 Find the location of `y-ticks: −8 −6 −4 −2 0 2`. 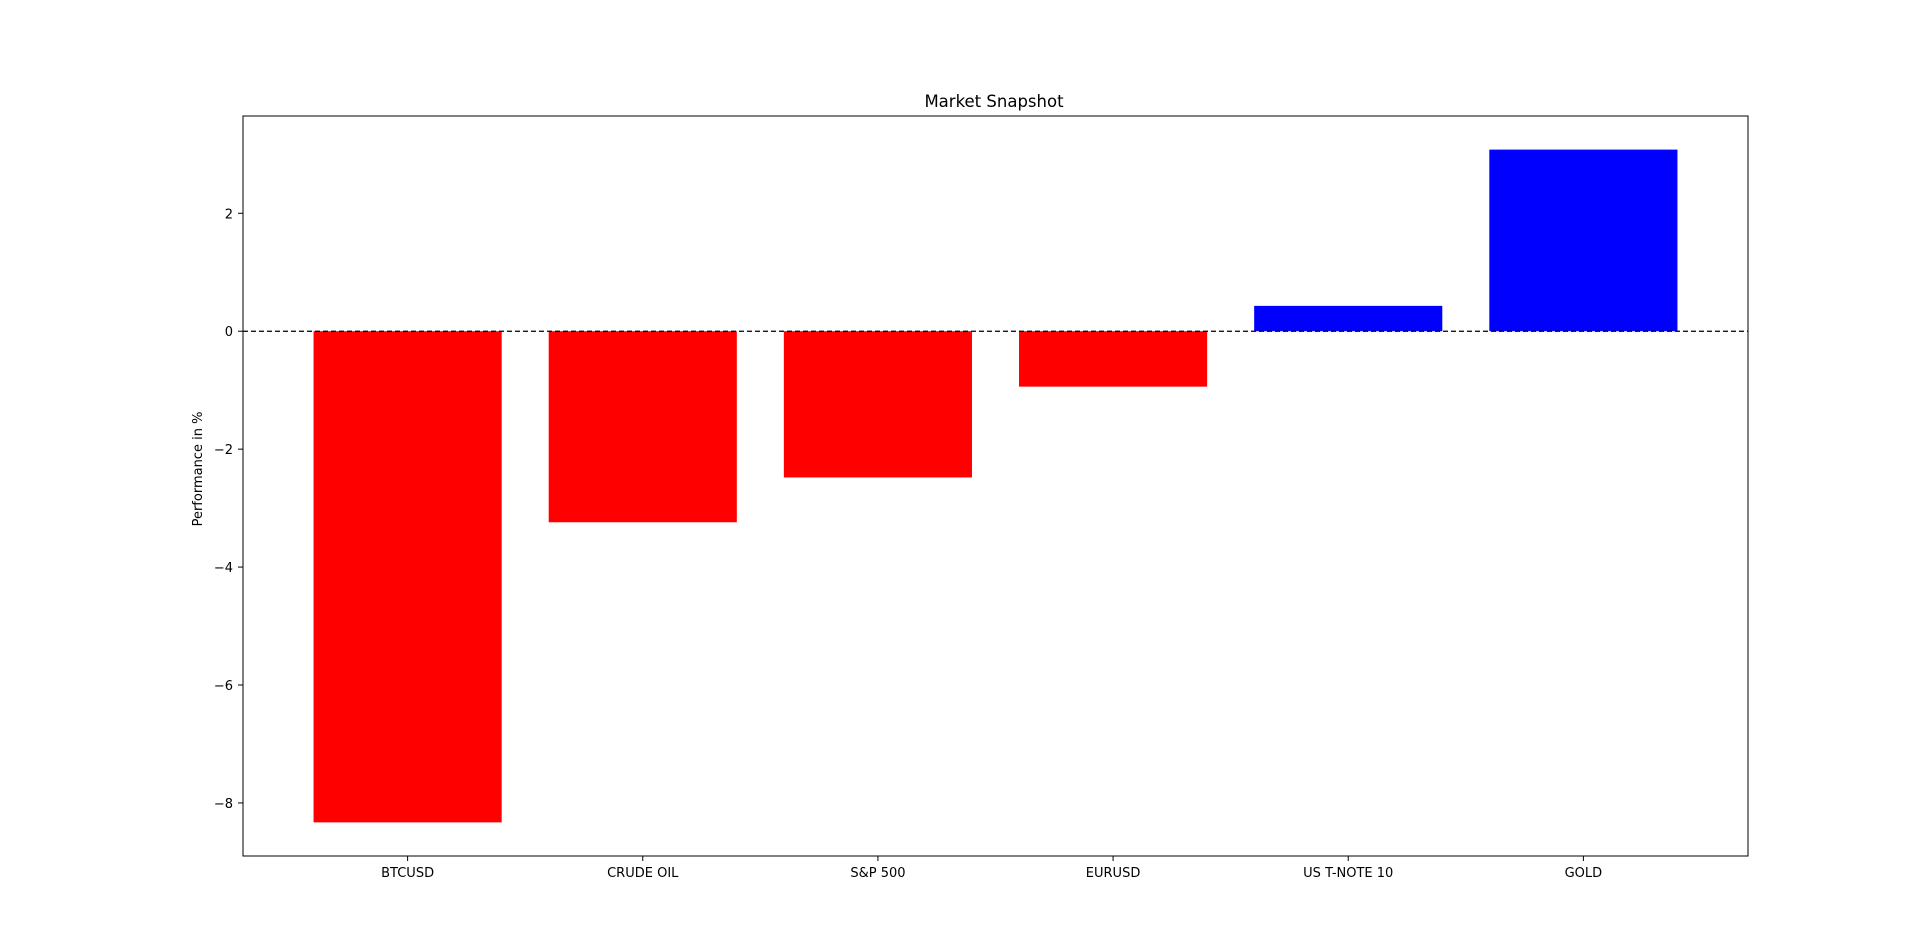

y-ticks: −8 −6 −4 −2 0 2 is located at coordinates (228, 509).